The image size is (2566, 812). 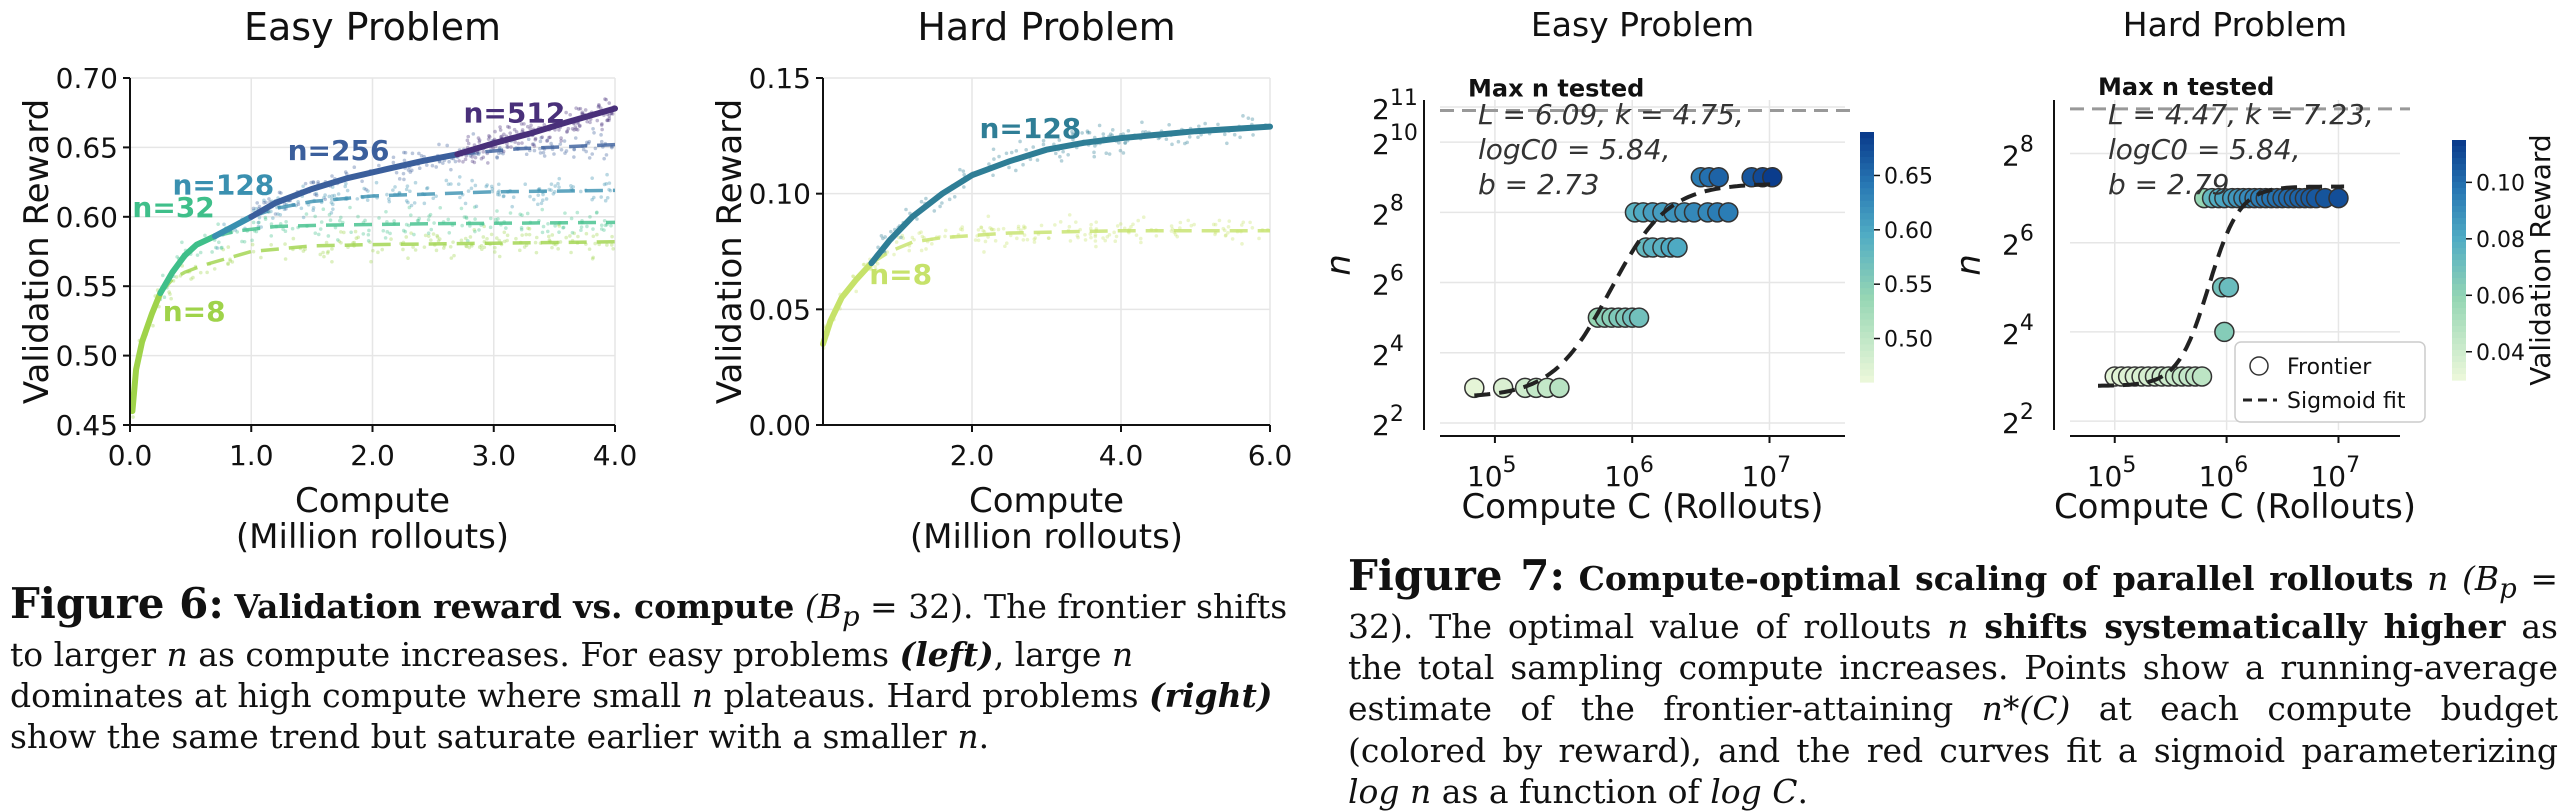 What do you see at coordinates (1718, 177) in the screenshot?
I see `frontier-point` at bounding box center [1718, 177].